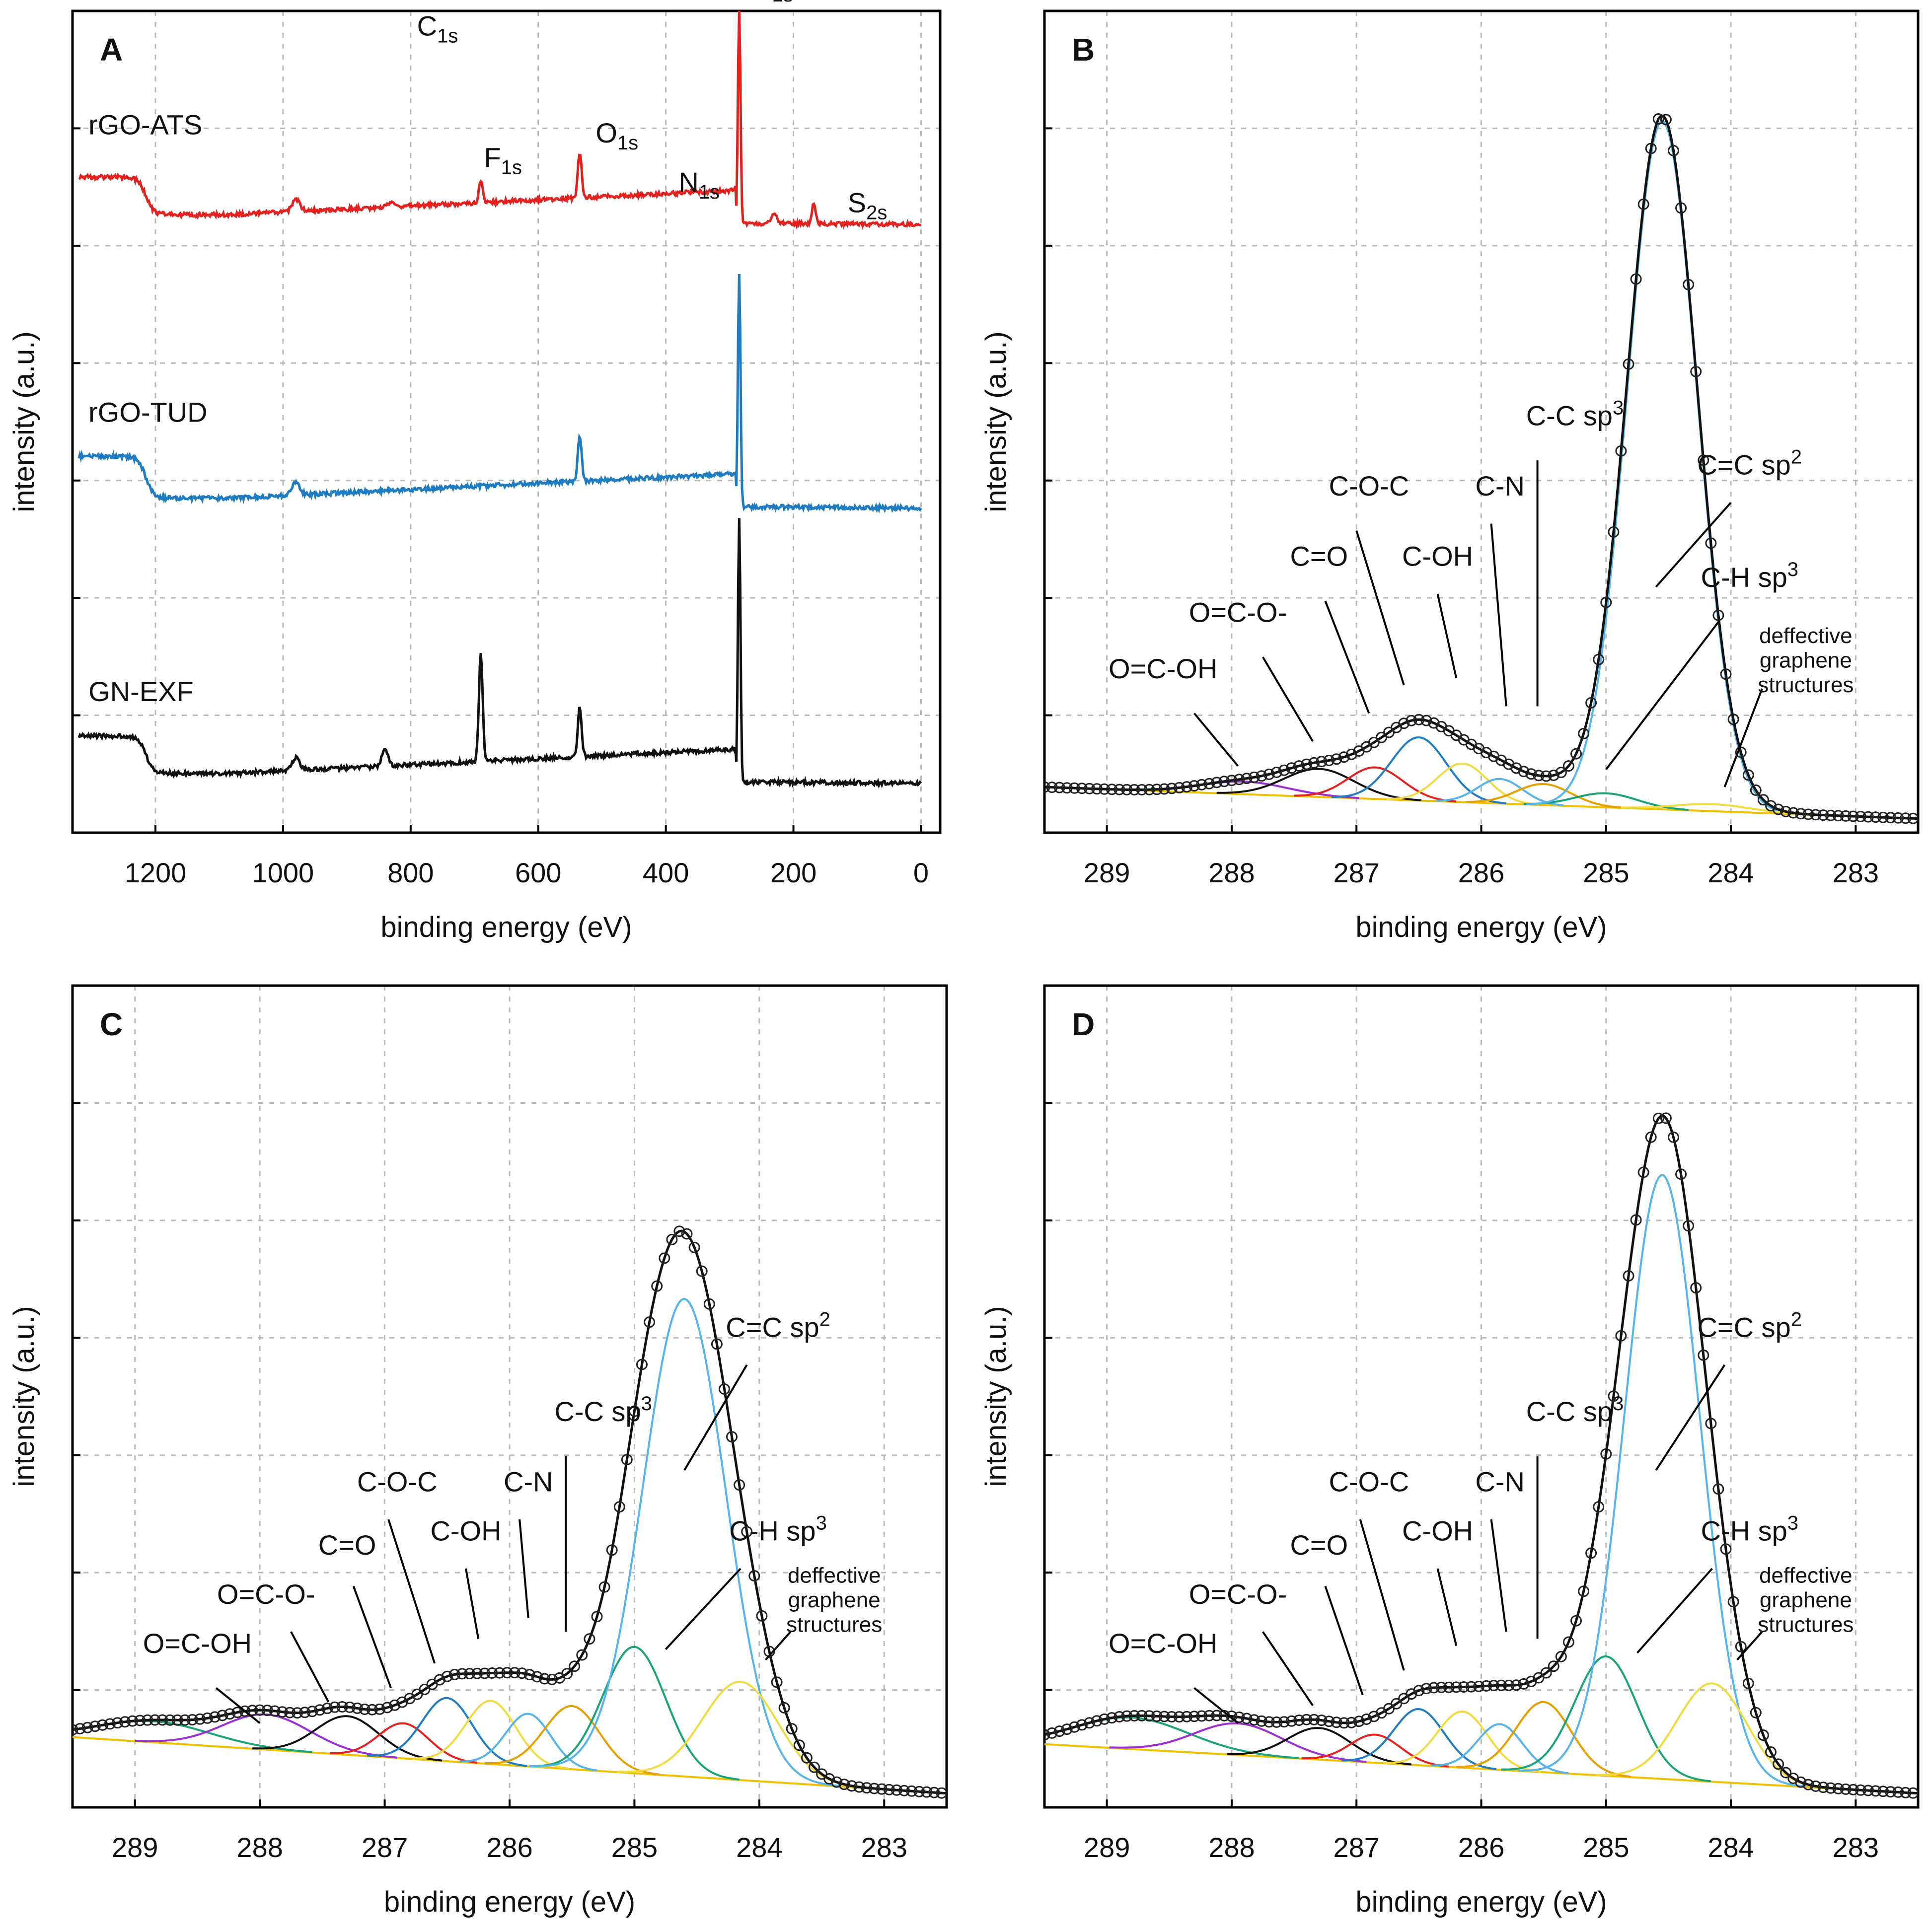  Describe the element at coordinates (538, 873) in the screenshot. I see `tick-label-x: 600` at that location.